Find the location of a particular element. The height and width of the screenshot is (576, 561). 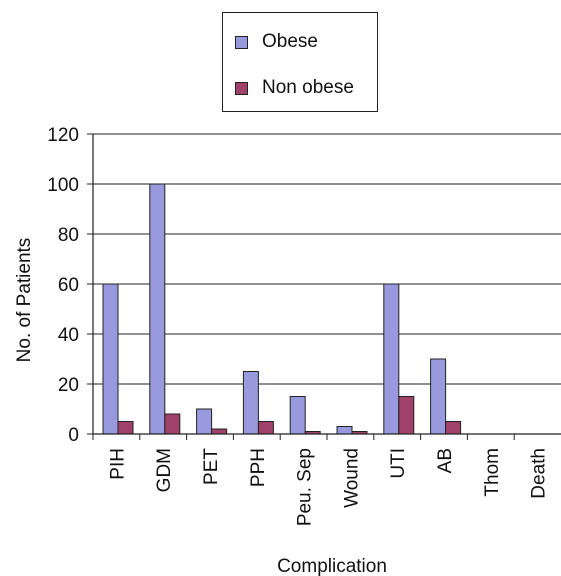

legend-item-non-obese: Non obese is located at coordinates (294, 88).